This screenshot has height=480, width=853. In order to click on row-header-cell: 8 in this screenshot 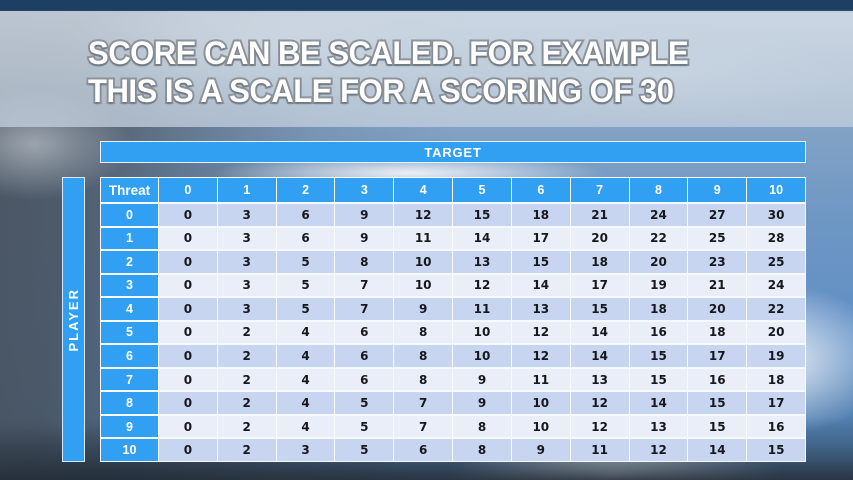, I will do `click(129, 403)`.